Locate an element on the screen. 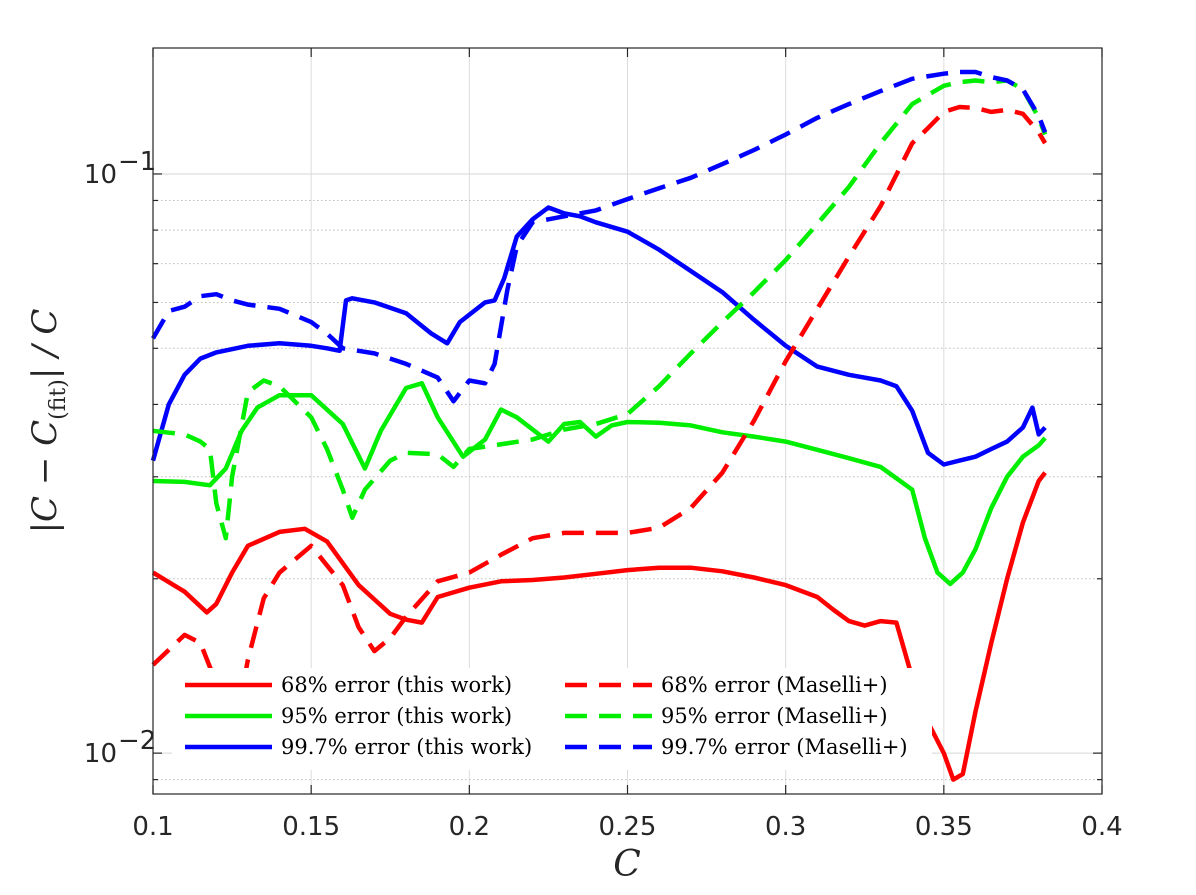  x-axis-title: C is located at coordinates (627, 864).